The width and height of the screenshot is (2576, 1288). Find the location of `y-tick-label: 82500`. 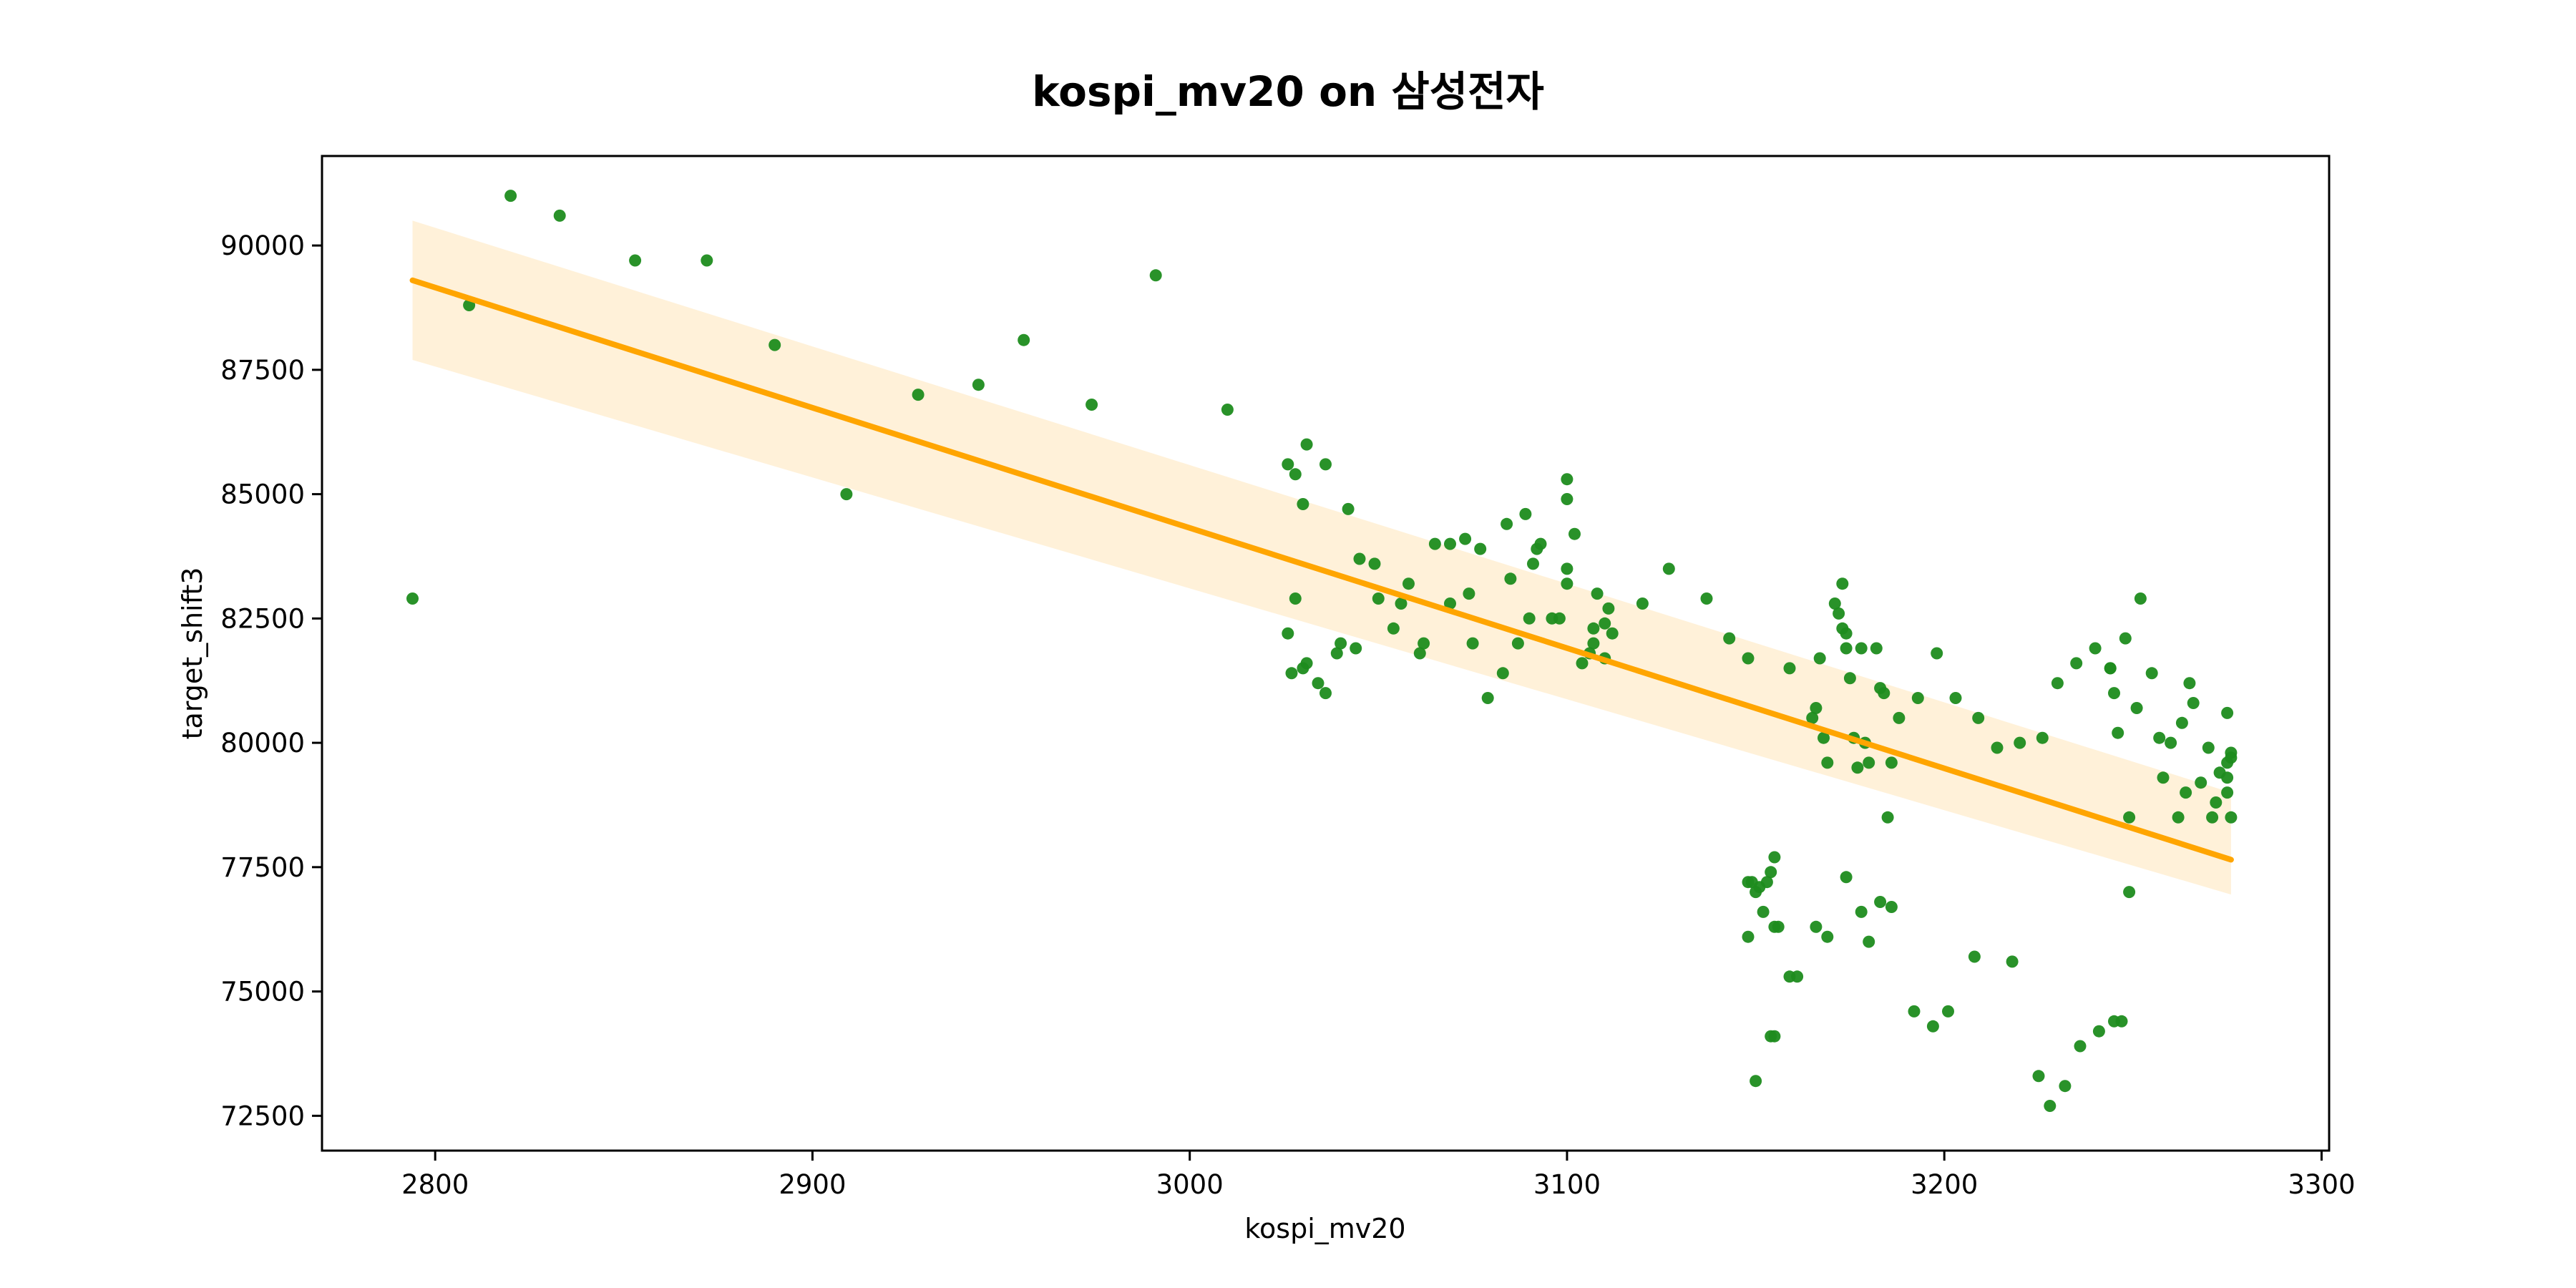

y-tick-label: 82500 is located at coordinates (262, 618).